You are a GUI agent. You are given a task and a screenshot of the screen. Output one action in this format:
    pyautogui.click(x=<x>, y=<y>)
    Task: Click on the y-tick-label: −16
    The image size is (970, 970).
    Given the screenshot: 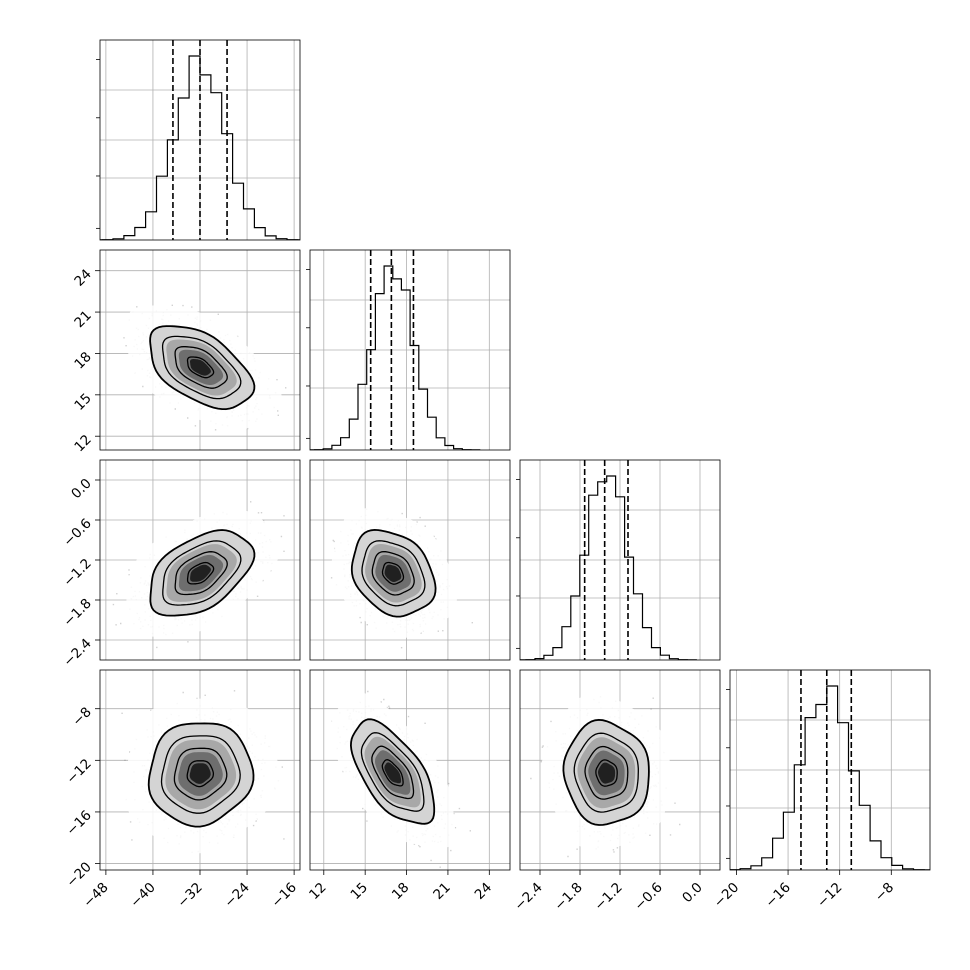 What is the action you would take?
    pyautogui.click(x=78, y=822)
    